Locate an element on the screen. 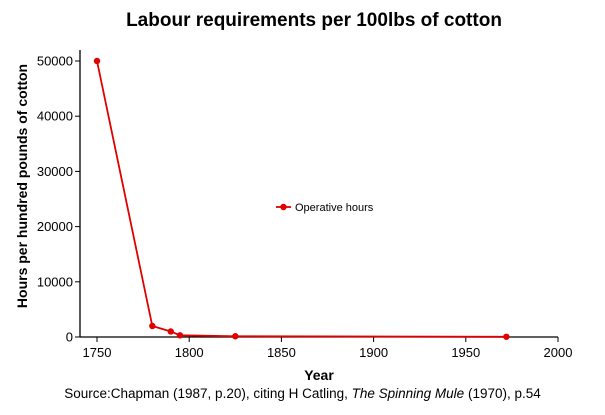 The width and height of the screenshot is (605, 415). source-book-title: The Spinning Mule is located at coordinates (408, 393).